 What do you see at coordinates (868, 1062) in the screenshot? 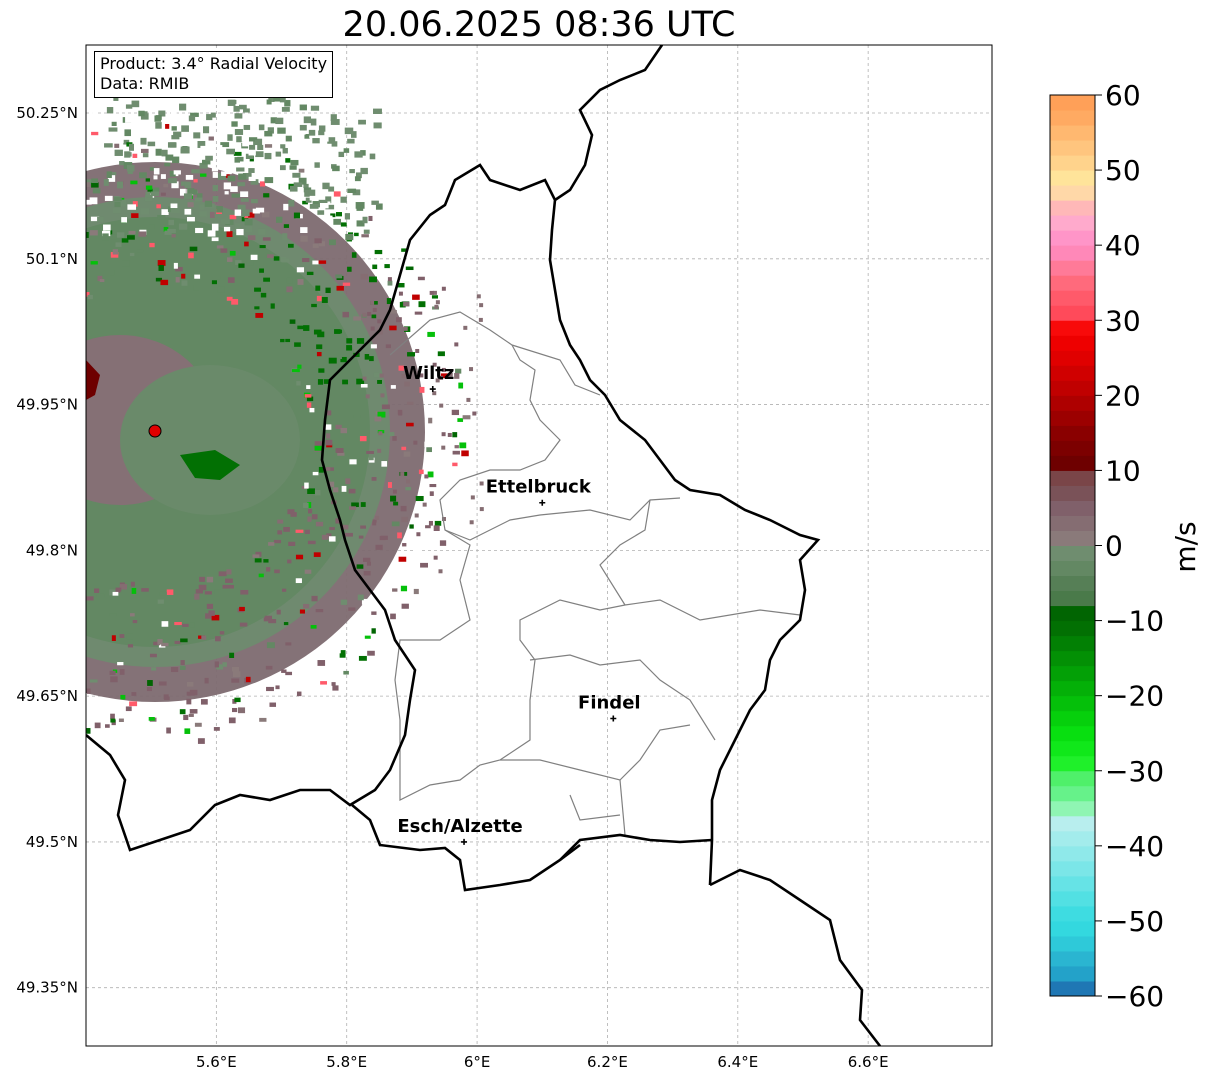
I see `lon-tick-label: 6.6°E` at bounding box center [868, 1062].